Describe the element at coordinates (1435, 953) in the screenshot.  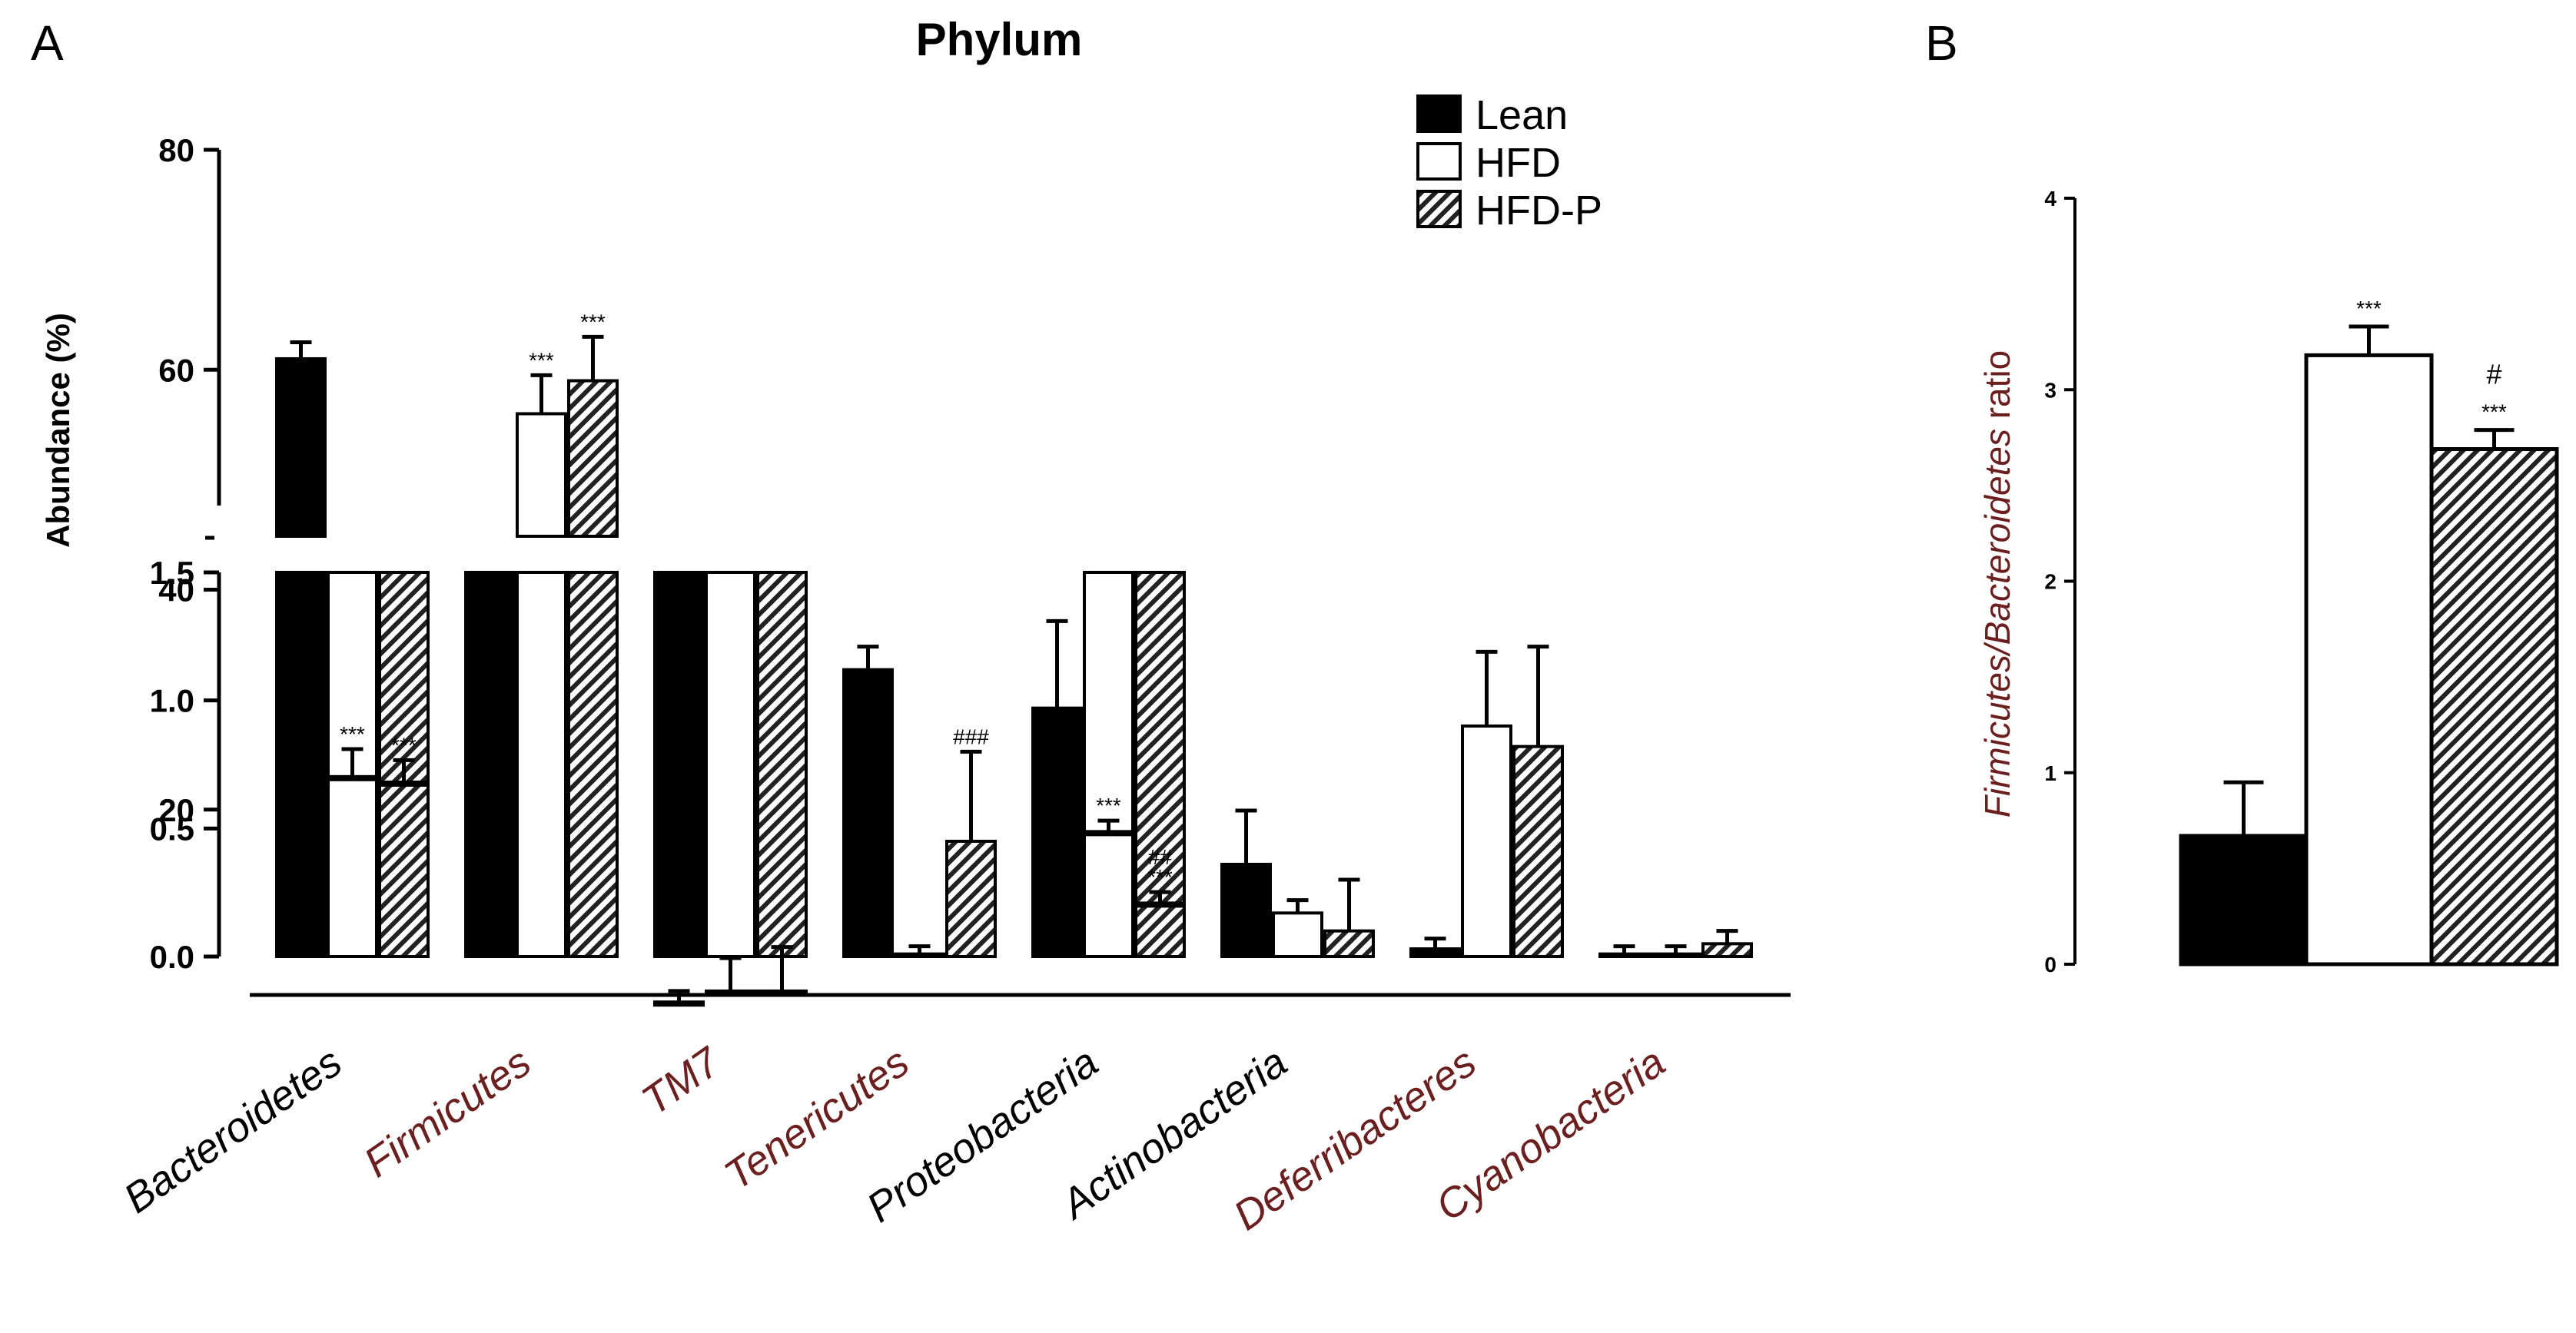
I see `bar-lean-deferribacteres` at that location.